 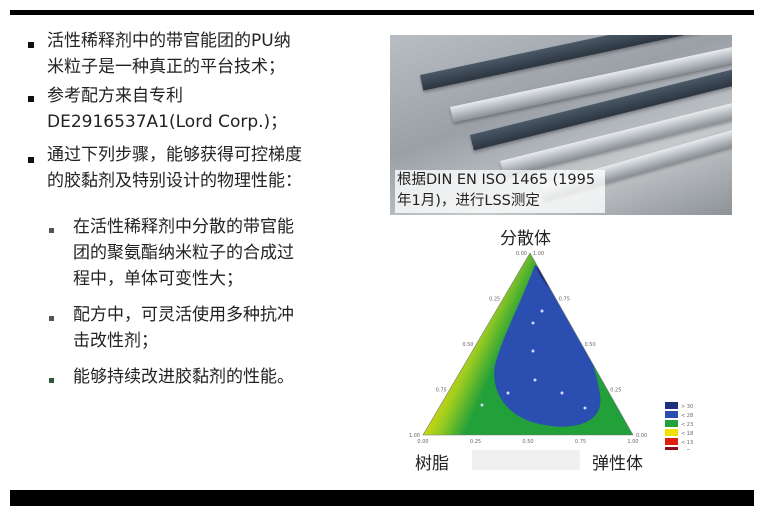 What do you see at coordinates (617, 464) in the screenshot?
I see `right-axis-label: 弹性体` at bounding box center [617, 464].